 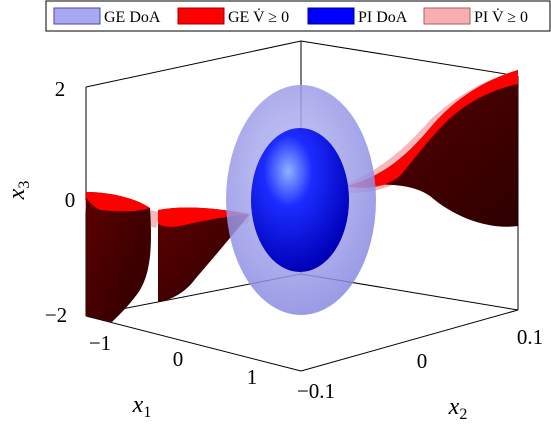 I want to click on x1-tick-label: −1, so click(x=100, y=343).